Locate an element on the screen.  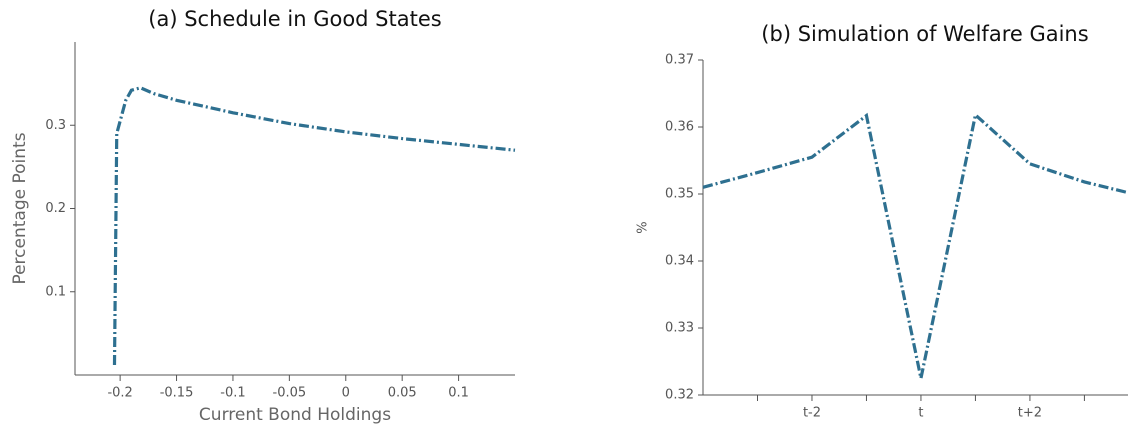
x-tick-label: 0.1 is located at coordinates (458, 393).